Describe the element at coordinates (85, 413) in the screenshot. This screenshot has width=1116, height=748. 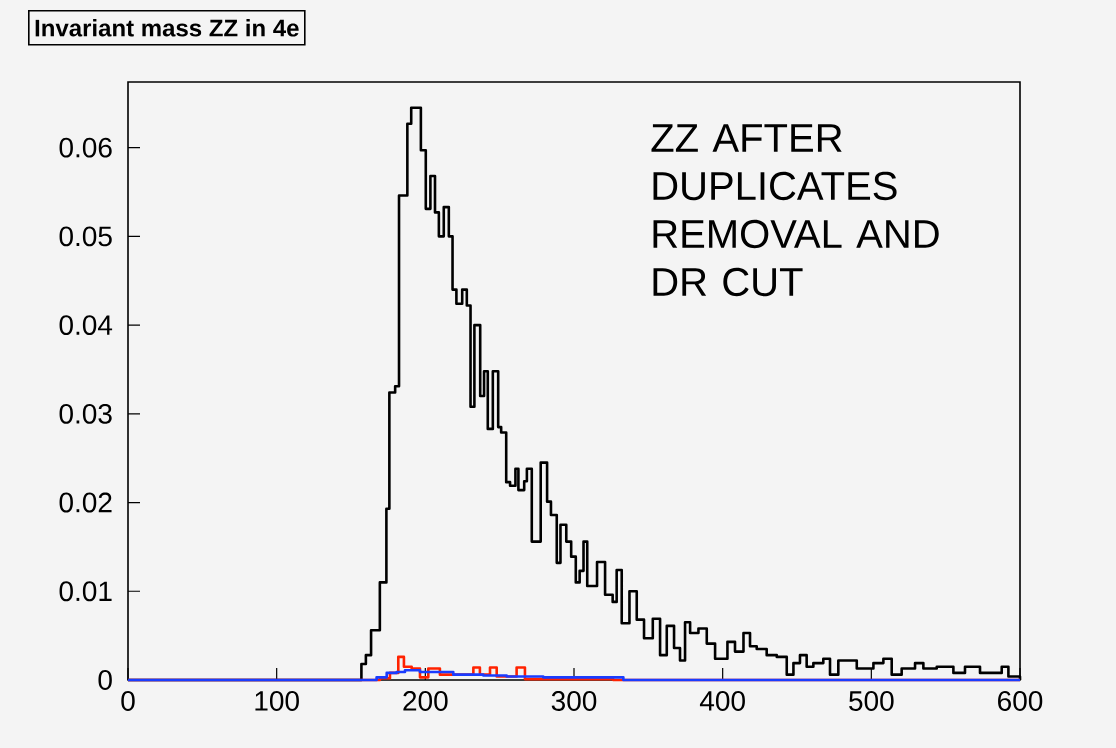
I see `y-tick-label: 0.03` at that location.